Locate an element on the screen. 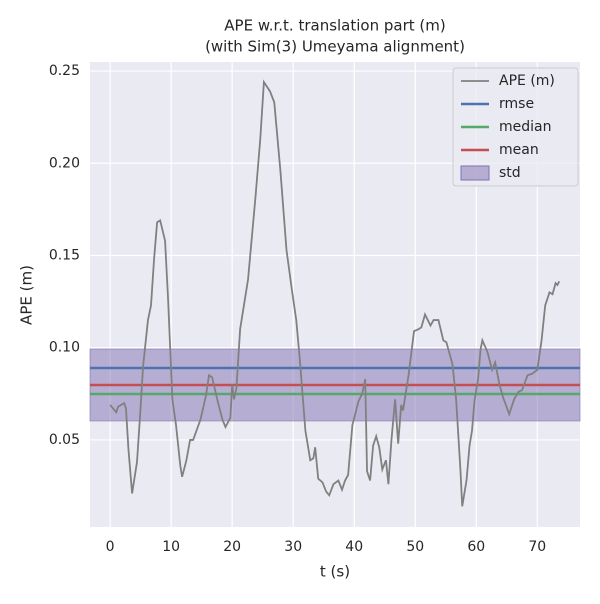 The height and width of the screenshot is (604, 600). legend-swatch is located at coordinates (475, 173).